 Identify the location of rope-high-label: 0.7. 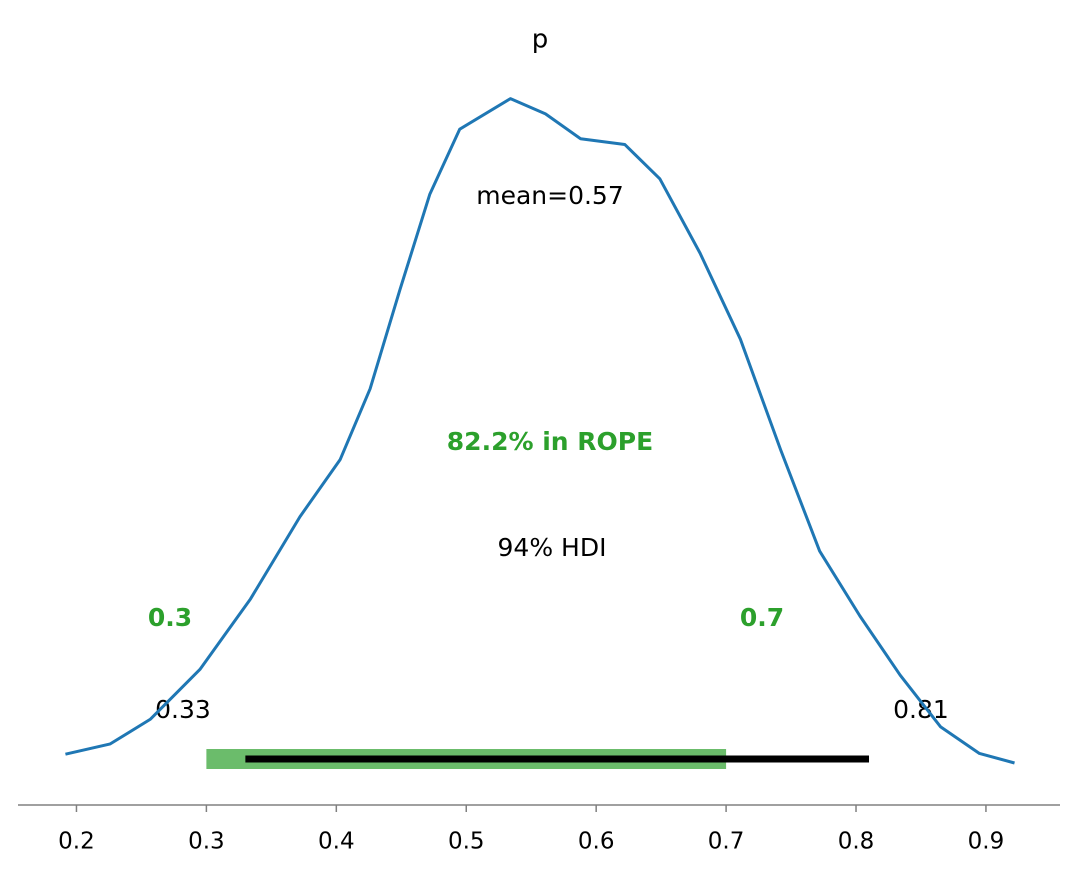
(762, 617).